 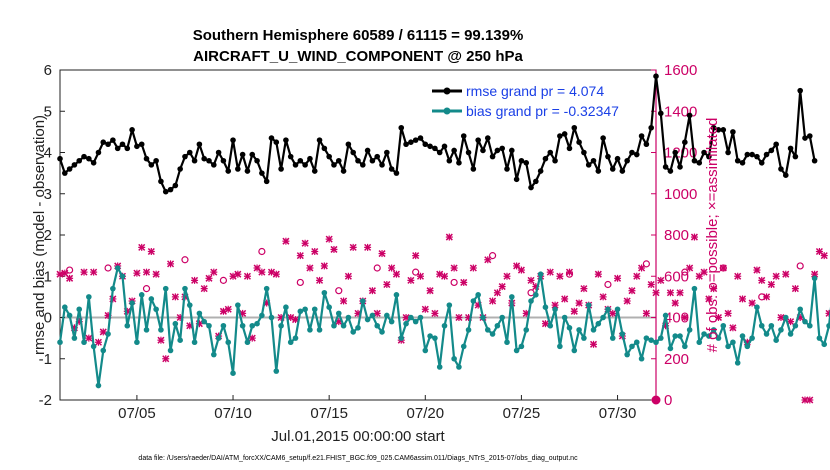 I want to click on y-left-tick-label: 5, so click(x=48, y=111).